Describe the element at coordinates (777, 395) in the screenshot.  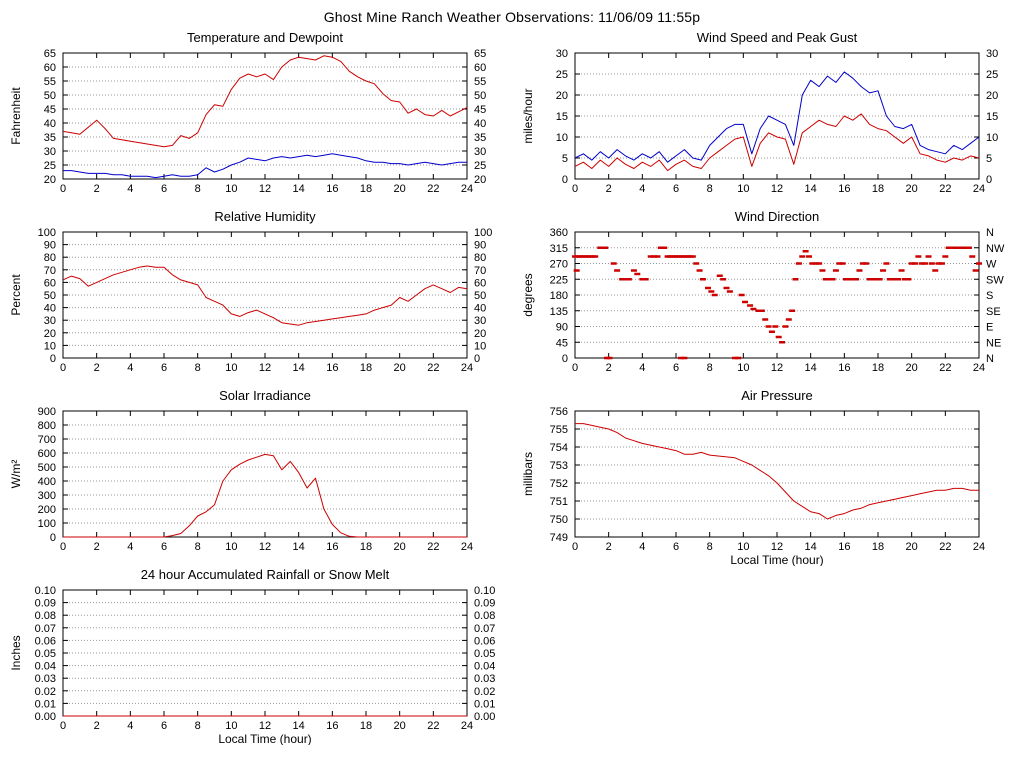
I see `svg-text: Air Pressure` at that location.